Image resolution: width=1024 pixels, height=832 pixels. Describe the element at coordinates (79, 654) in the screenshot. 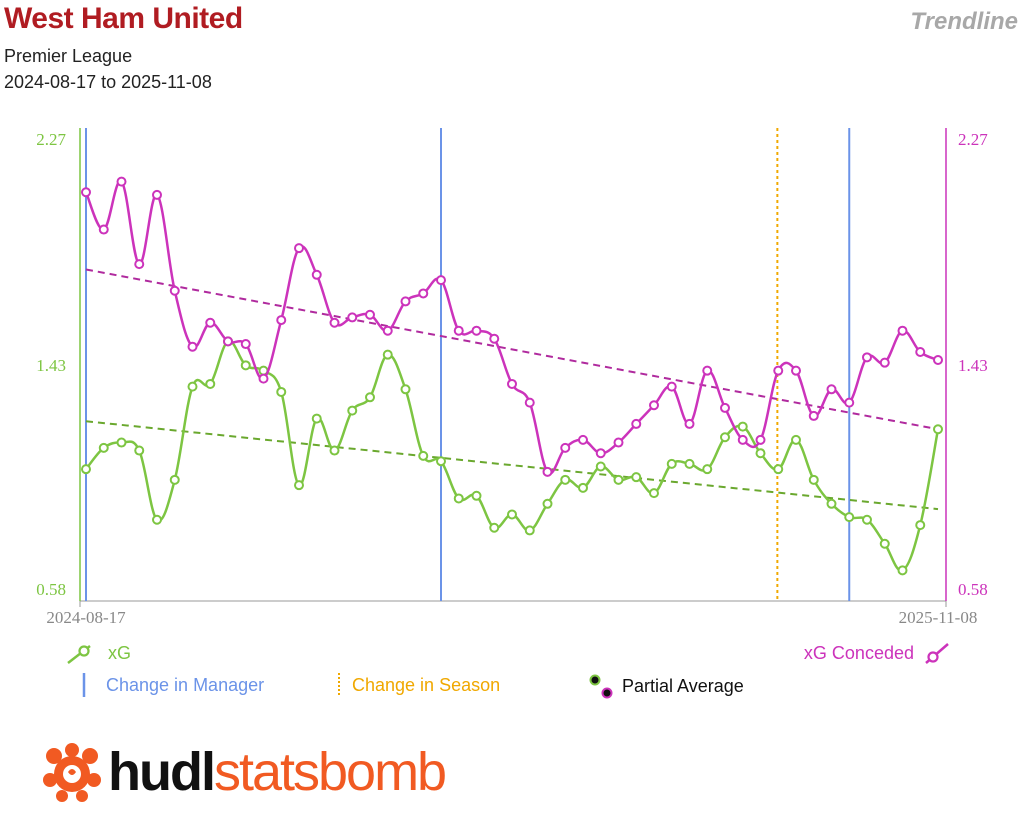

I see `xg-legend-icon` at that location.